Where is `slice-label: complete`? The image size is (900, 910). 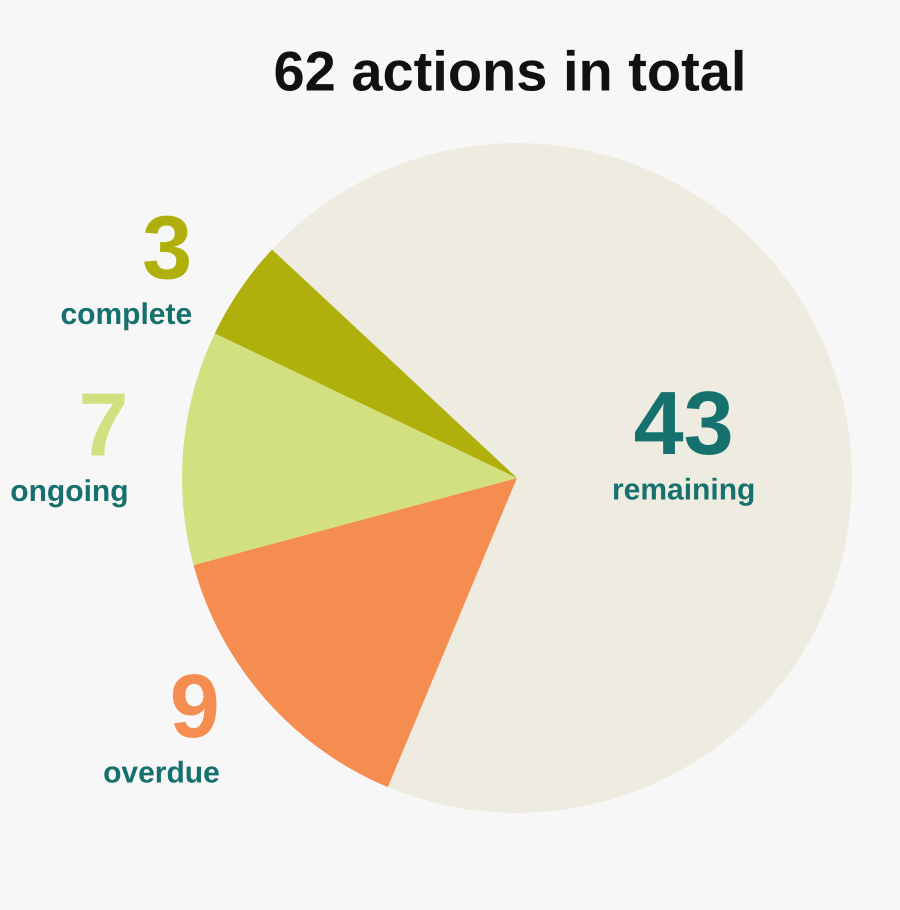
slice-label: complete is located at coordinates (126, 315).